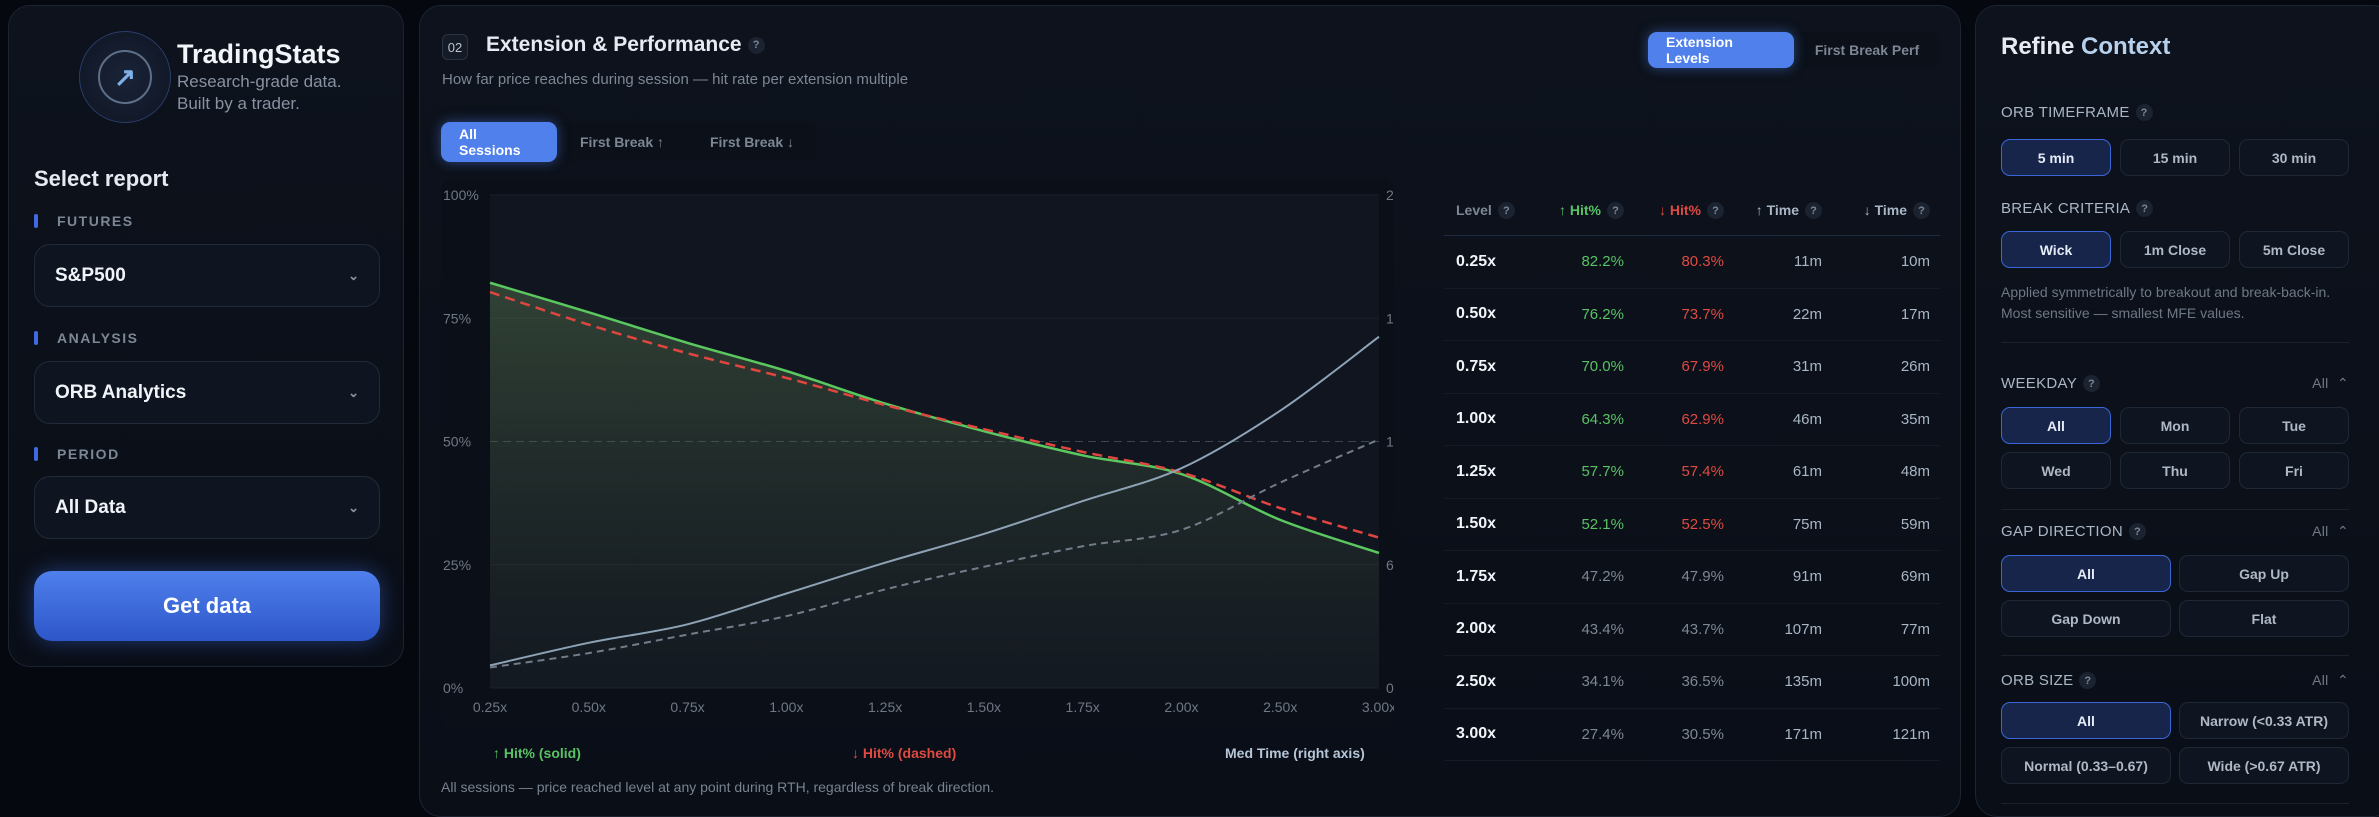 This screenshot has width=2379, height=817. Describe the element at coordinates (238, 103) in the screenshot. I see `tagline-line: Built by a trader.` at that location.